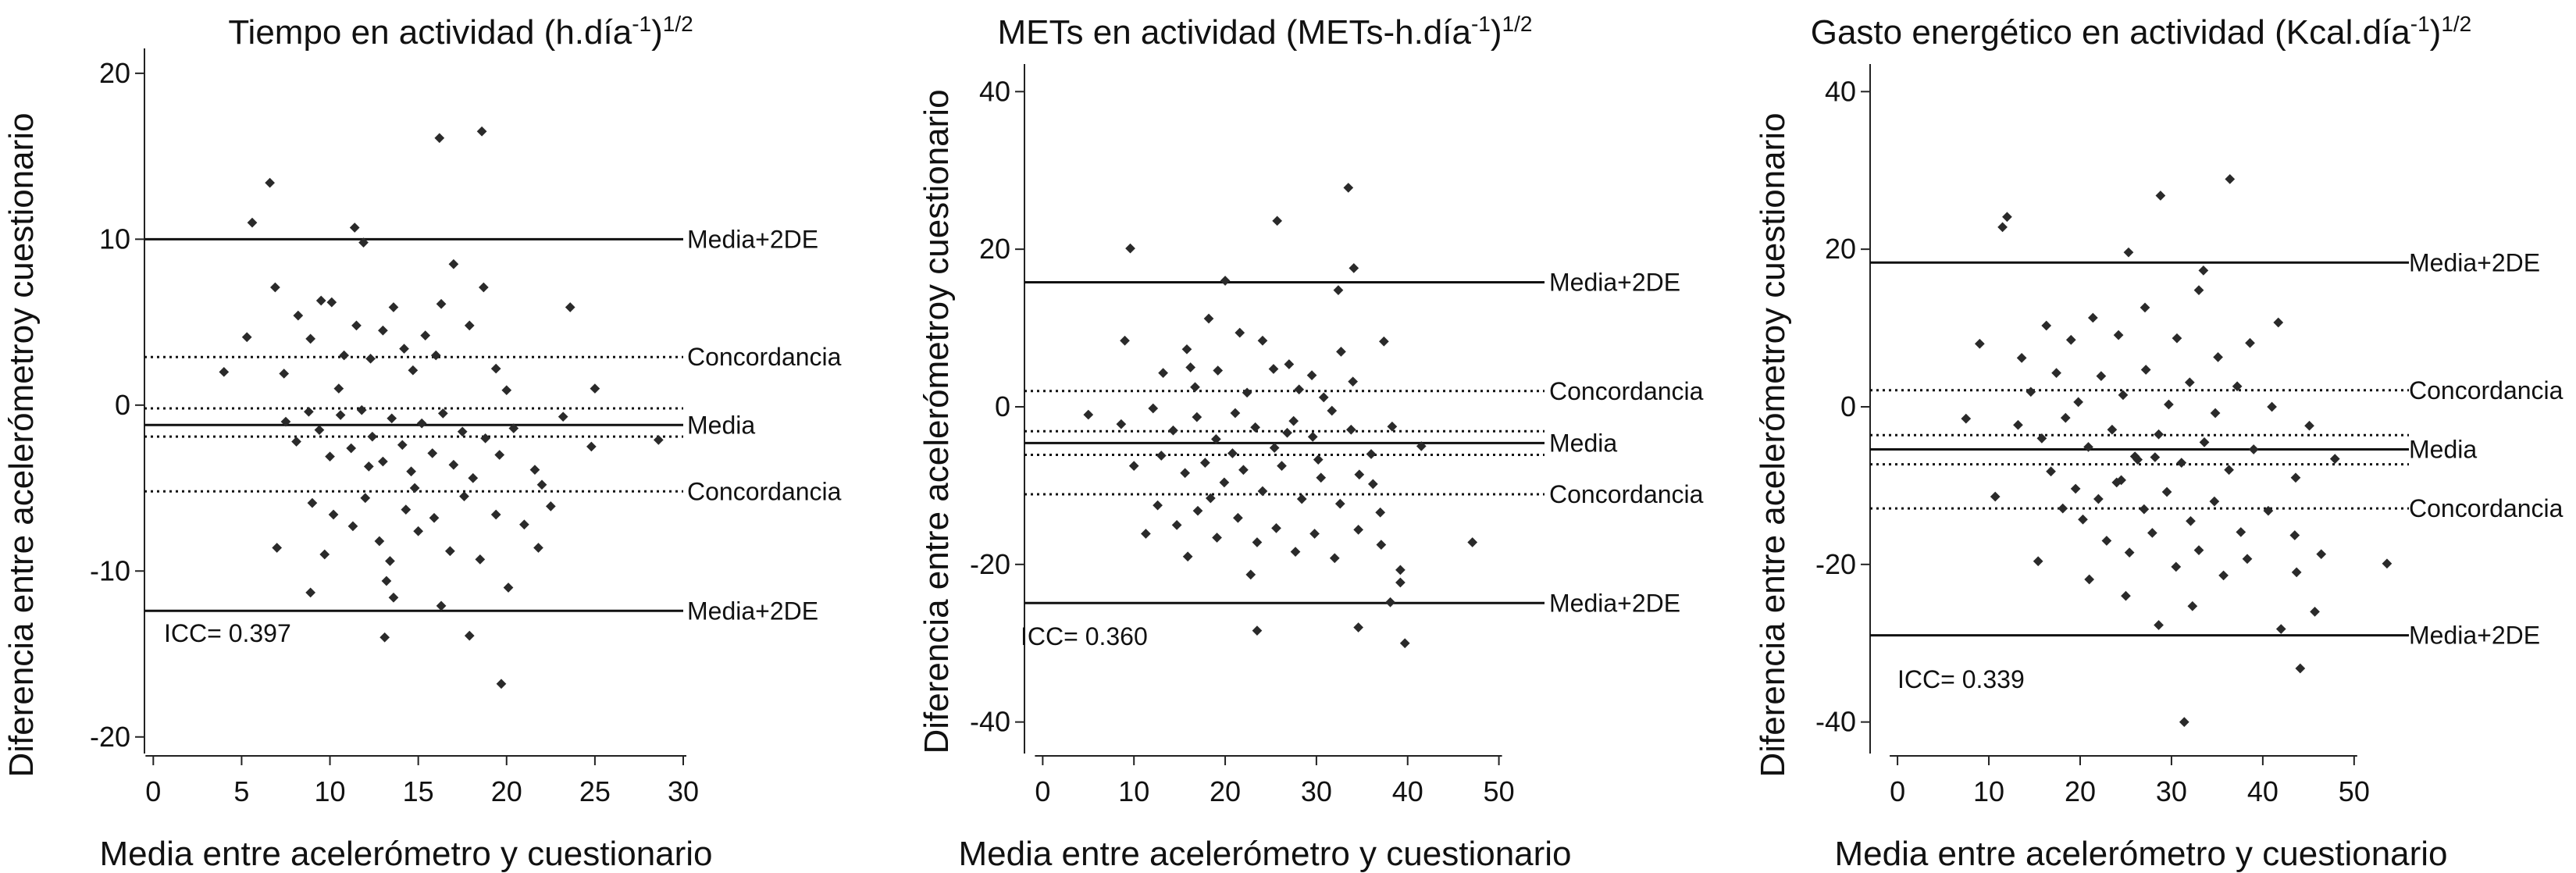 This screenshot has width=2576, height=873. What do you see at coordinates (1583, 443) in the screenshot?
I see `reference-line-label: Media` at bounding box center [1583, 443].